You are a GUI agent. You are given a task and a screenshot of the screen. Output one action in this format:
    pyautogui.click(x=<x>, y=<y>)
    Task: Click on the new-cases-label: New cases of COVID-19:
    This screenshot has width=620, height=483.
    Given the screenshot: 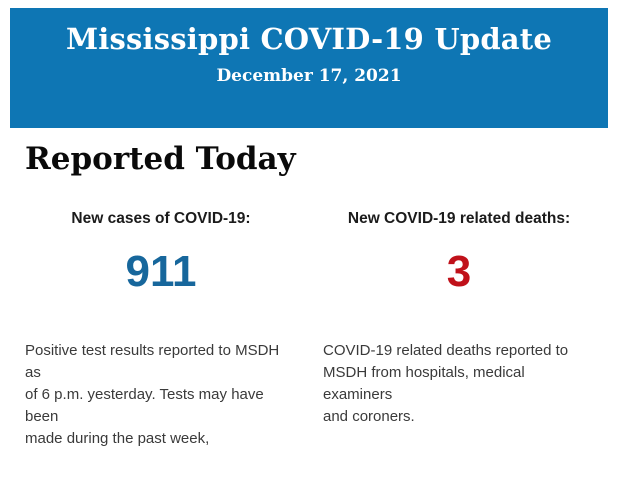 What is the action you would take?
    pyautogui.click(x=161, y=218)
    